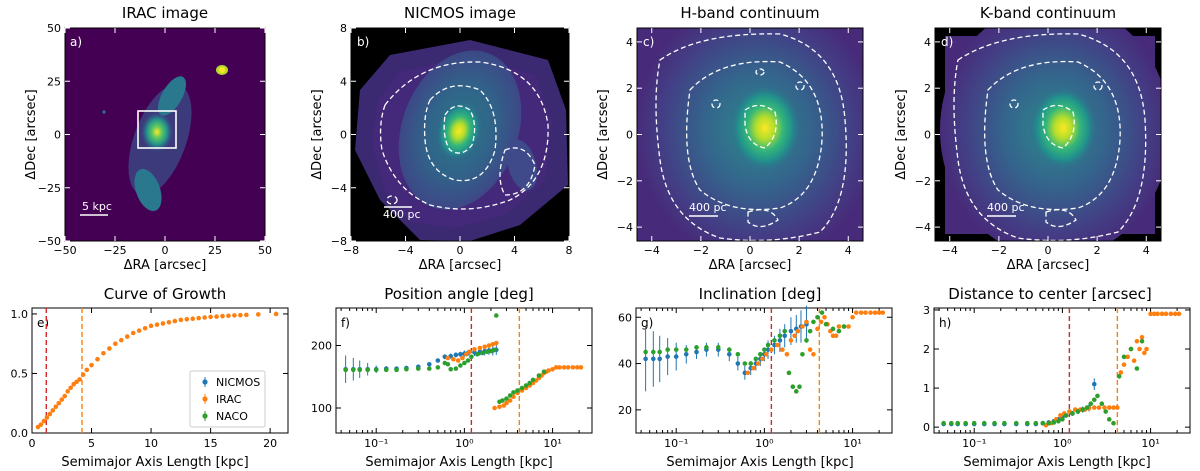 This screenshot has height=471, width=1200. I want to click on y-tick-label: 0.5, so click(20, 373).